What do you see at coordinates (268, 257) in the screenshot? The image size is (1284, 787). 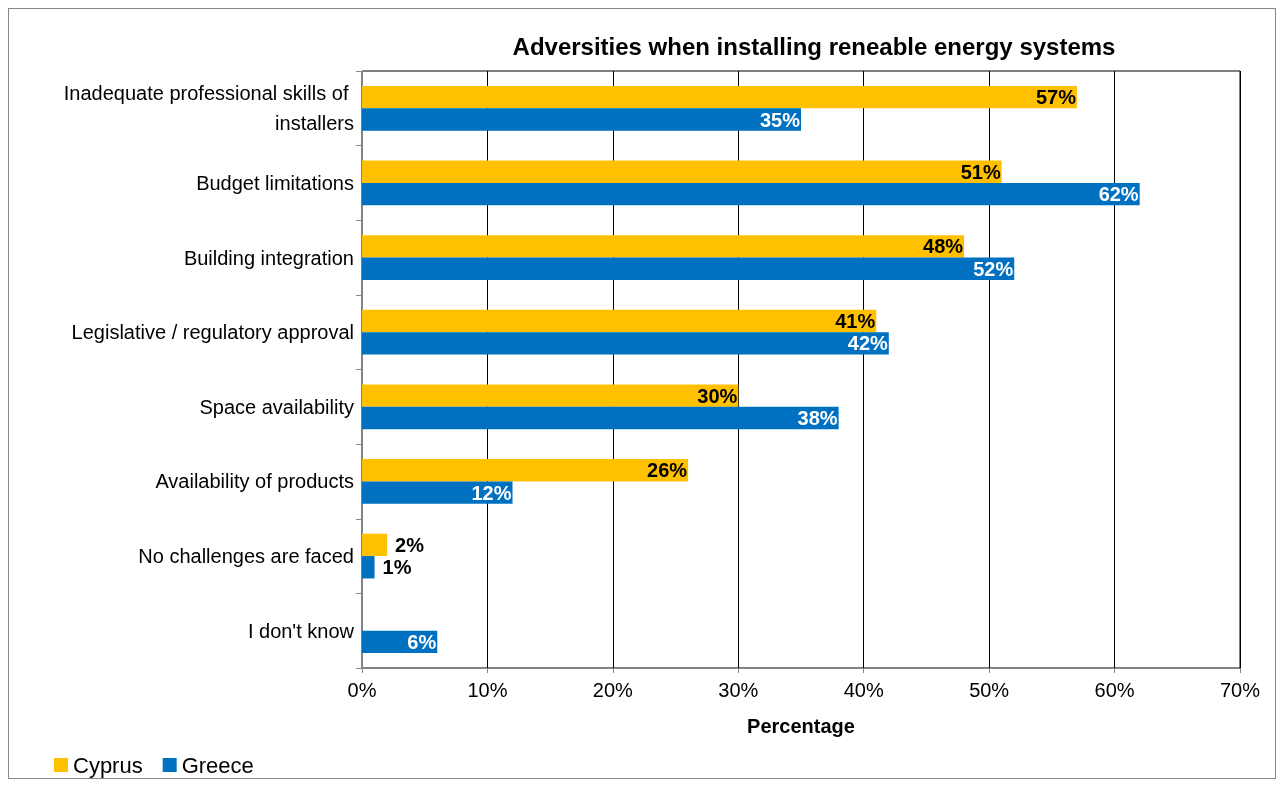 I see `y-tick-label: Building integration` at bounding box center [268, 257].